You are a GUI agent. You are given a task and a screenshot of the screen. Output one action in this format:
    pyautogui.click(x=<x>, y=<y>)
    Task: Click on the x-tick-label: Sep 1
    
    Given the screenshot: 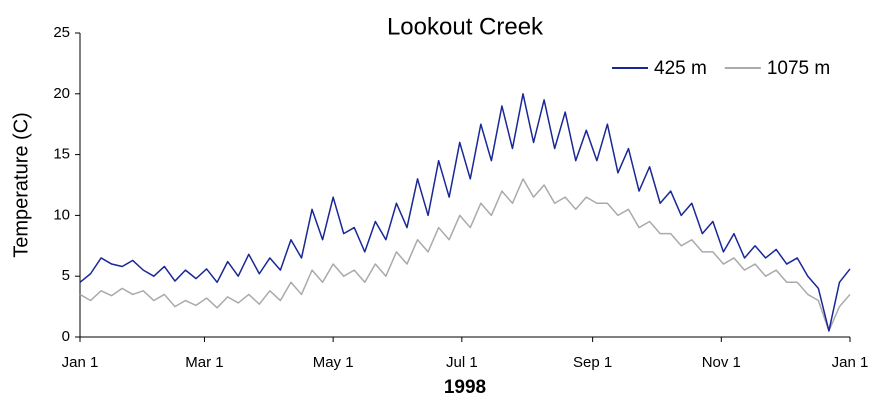 What is the action you would take?
    pyautogui.click(x=592, y=362)
    